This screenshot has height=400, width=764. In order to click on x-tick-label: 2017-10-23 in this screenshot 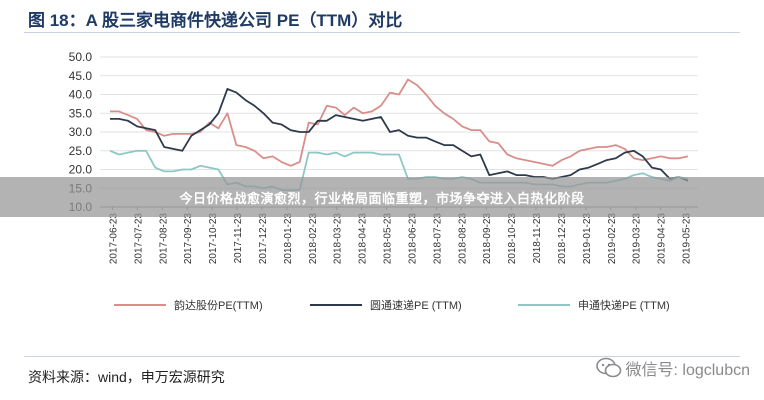, I will do `click(213, 239)`.